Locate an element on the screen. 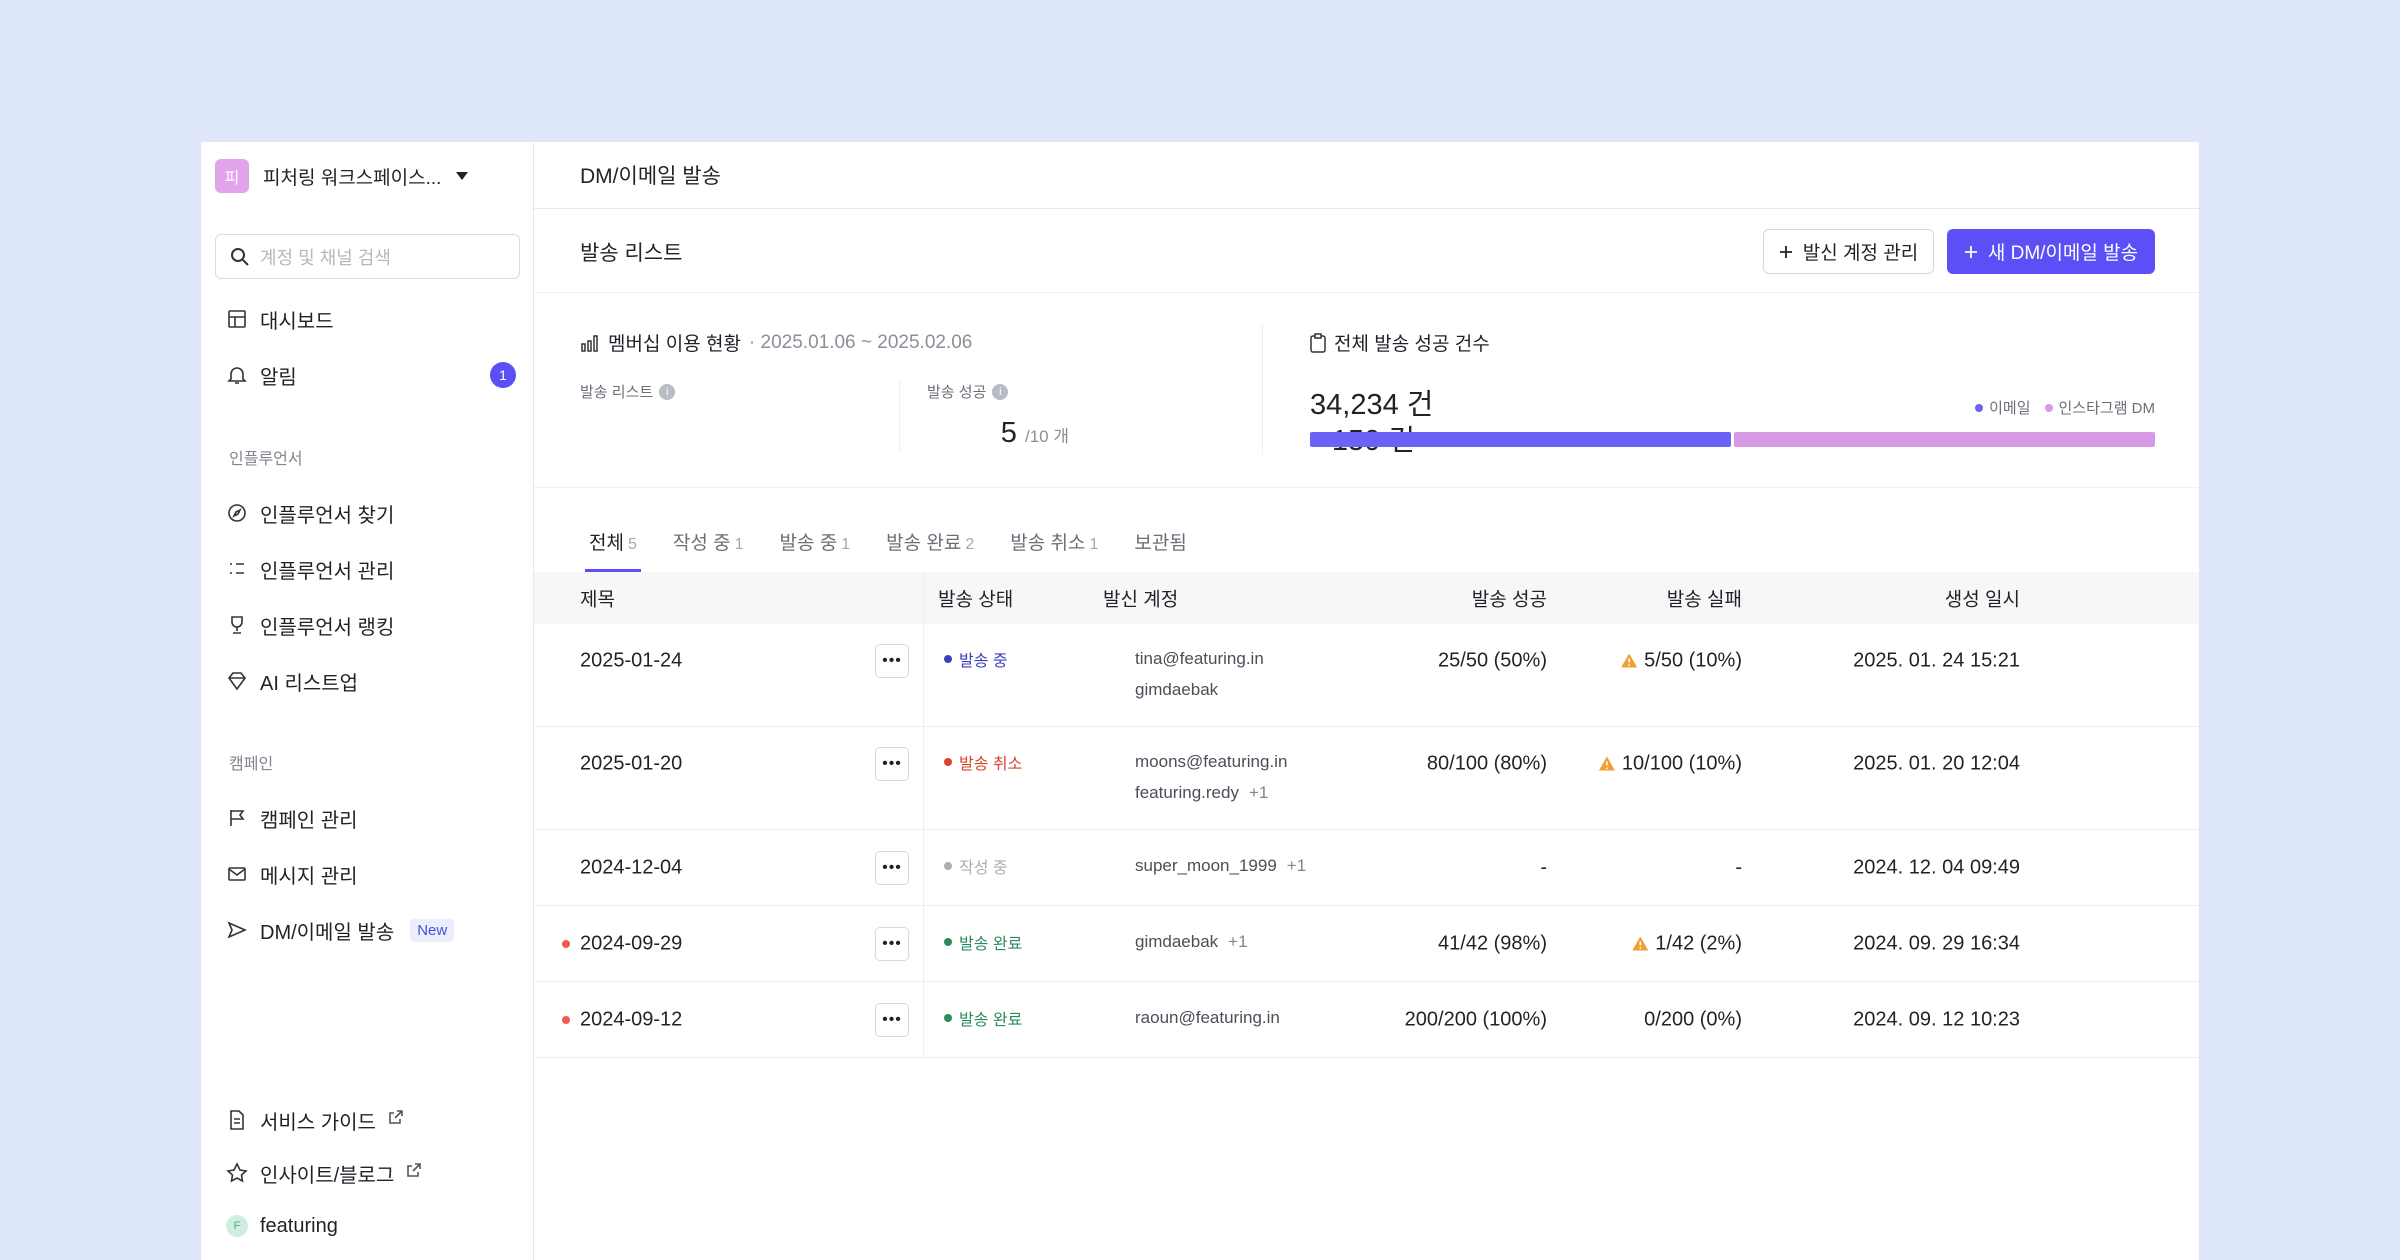 The image size is (2400, 1260). page-header: DM/이메일 발송 is located at coordinates (1366, 175).